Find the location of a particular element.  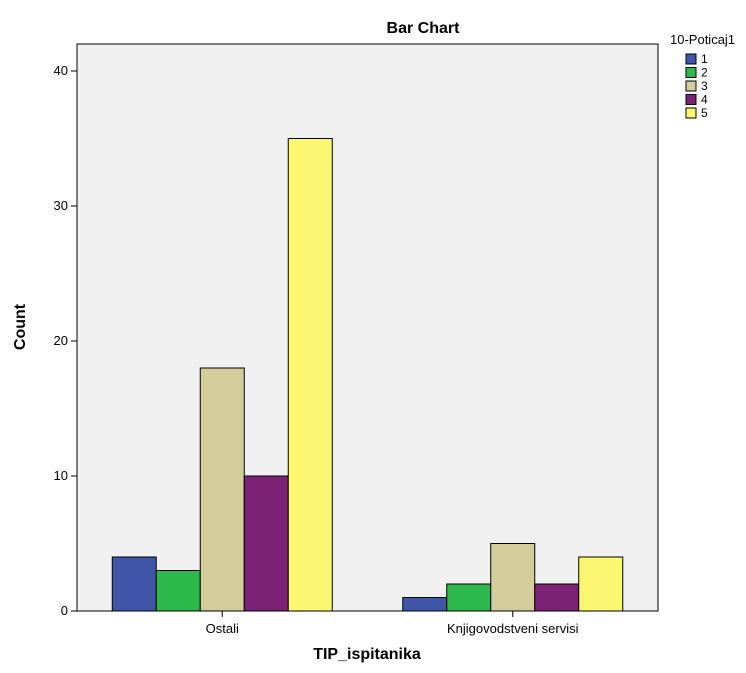

legend-label-3: 3 is located at coordinates (704, 86).